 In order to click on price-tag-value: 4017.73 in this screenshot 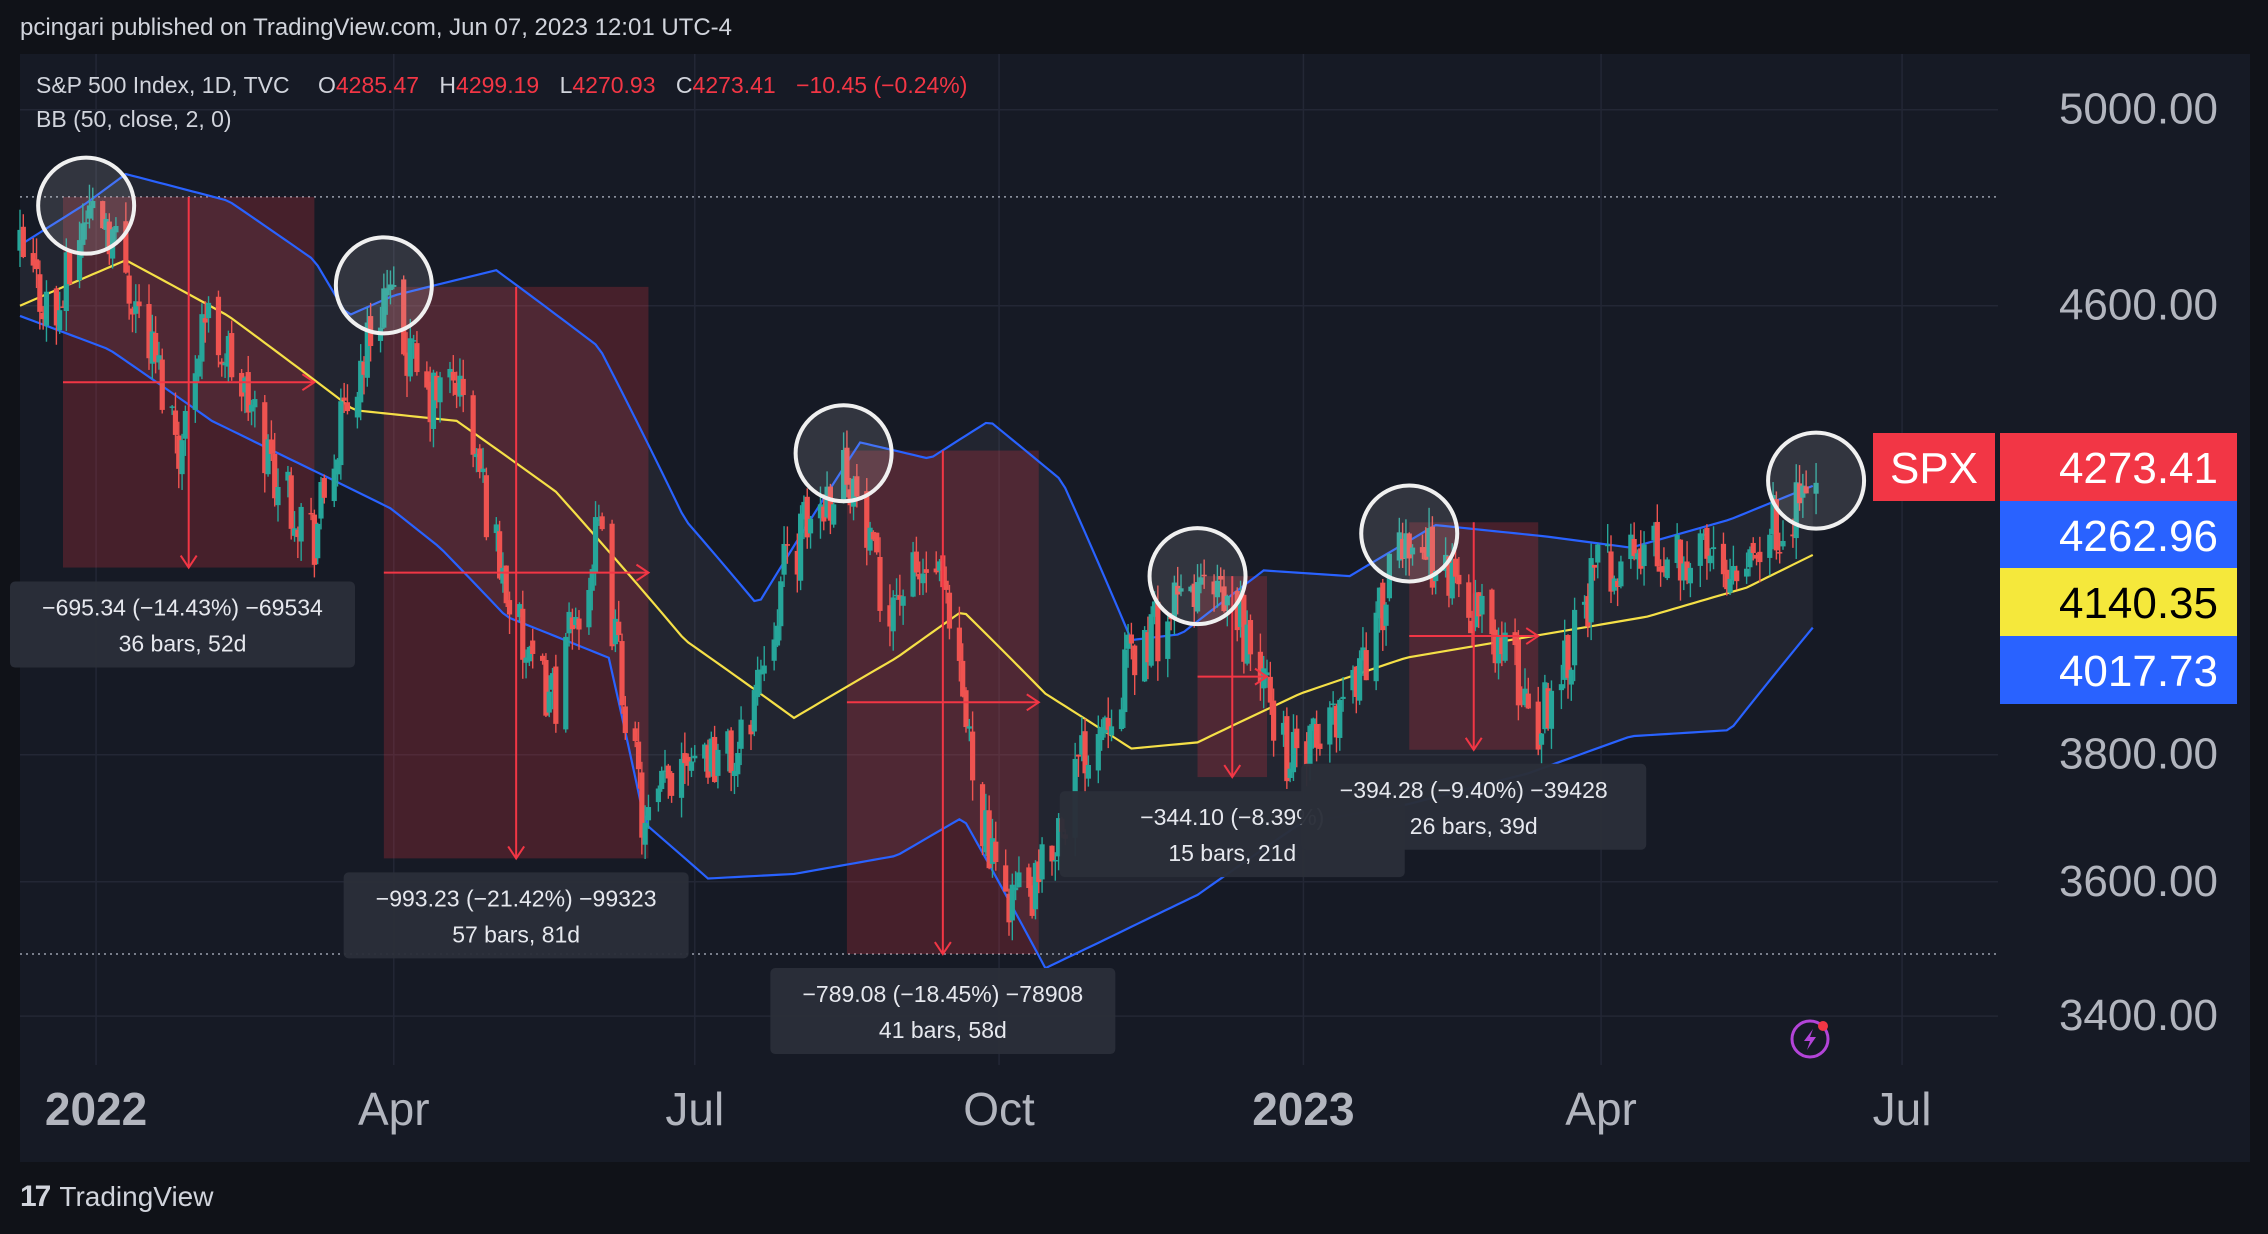, I will do `click(2138, 671)`.